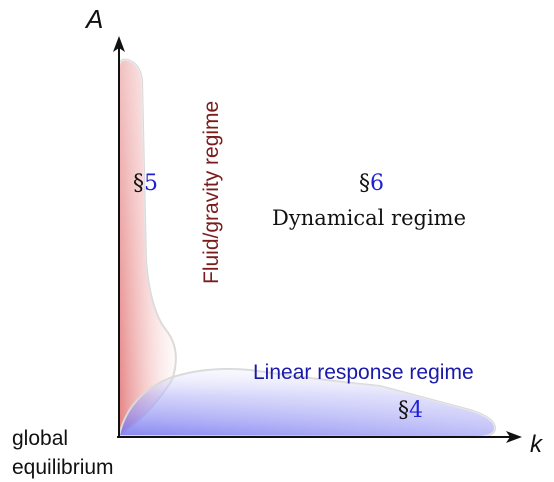 This screenshot has width=554, height=482. Describe the element at coordinates (537, 444) in the screenshot. I see `x-axis-label: k` at that location.